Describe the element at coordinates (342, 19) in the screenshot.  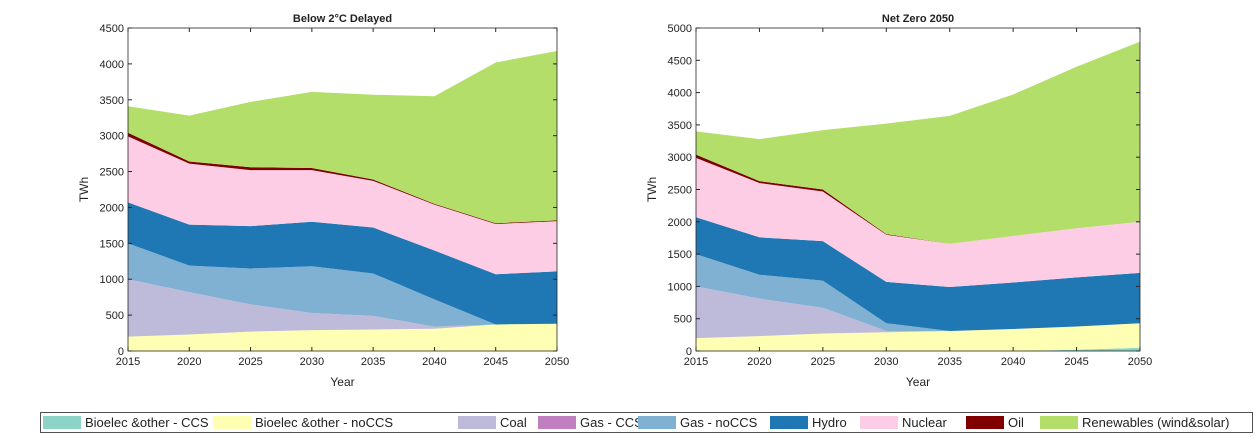
I see `chart-title: Below 2°C Delayed` at that location.